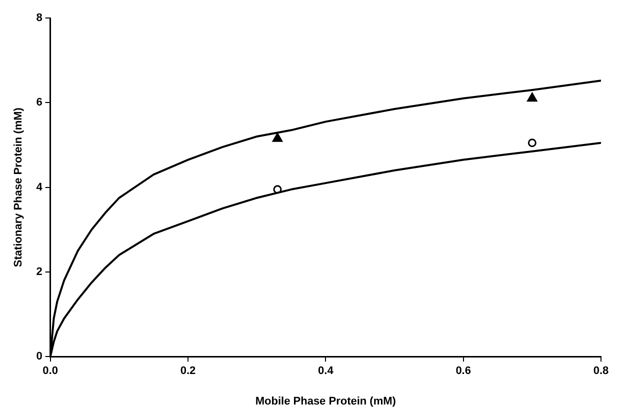 This screenshot has height=420, width=623. Describe the element at coordinates (40, 187) in the screenshot. I see `y-tick-label: 4` at that location.